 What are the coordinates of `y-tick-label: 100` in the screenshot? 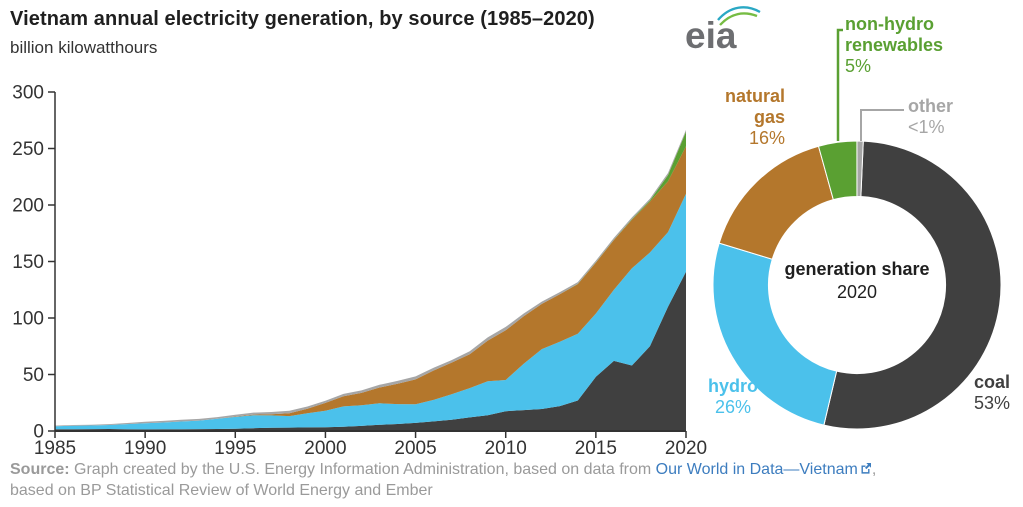 It's located at (28, 319).